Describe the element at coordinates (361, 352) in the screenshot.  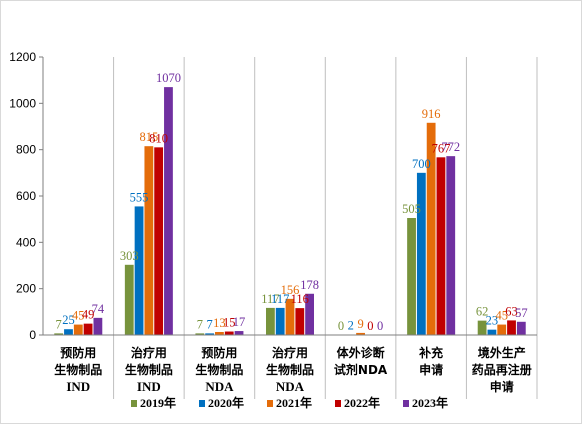
I see `x-tick-label: 体外诊断` at that location.